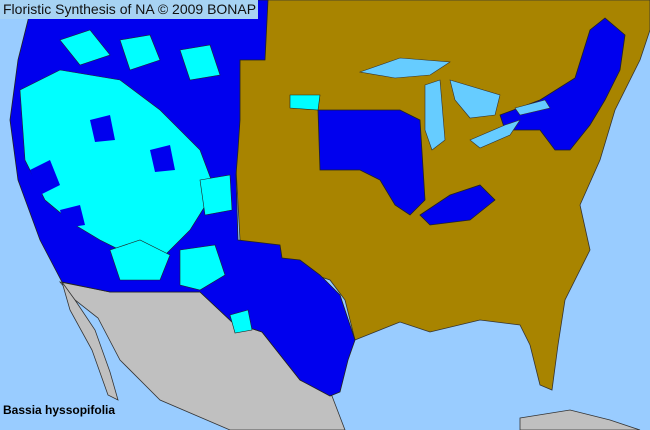  I want to click on blue-inholdings, so click(102, 171).